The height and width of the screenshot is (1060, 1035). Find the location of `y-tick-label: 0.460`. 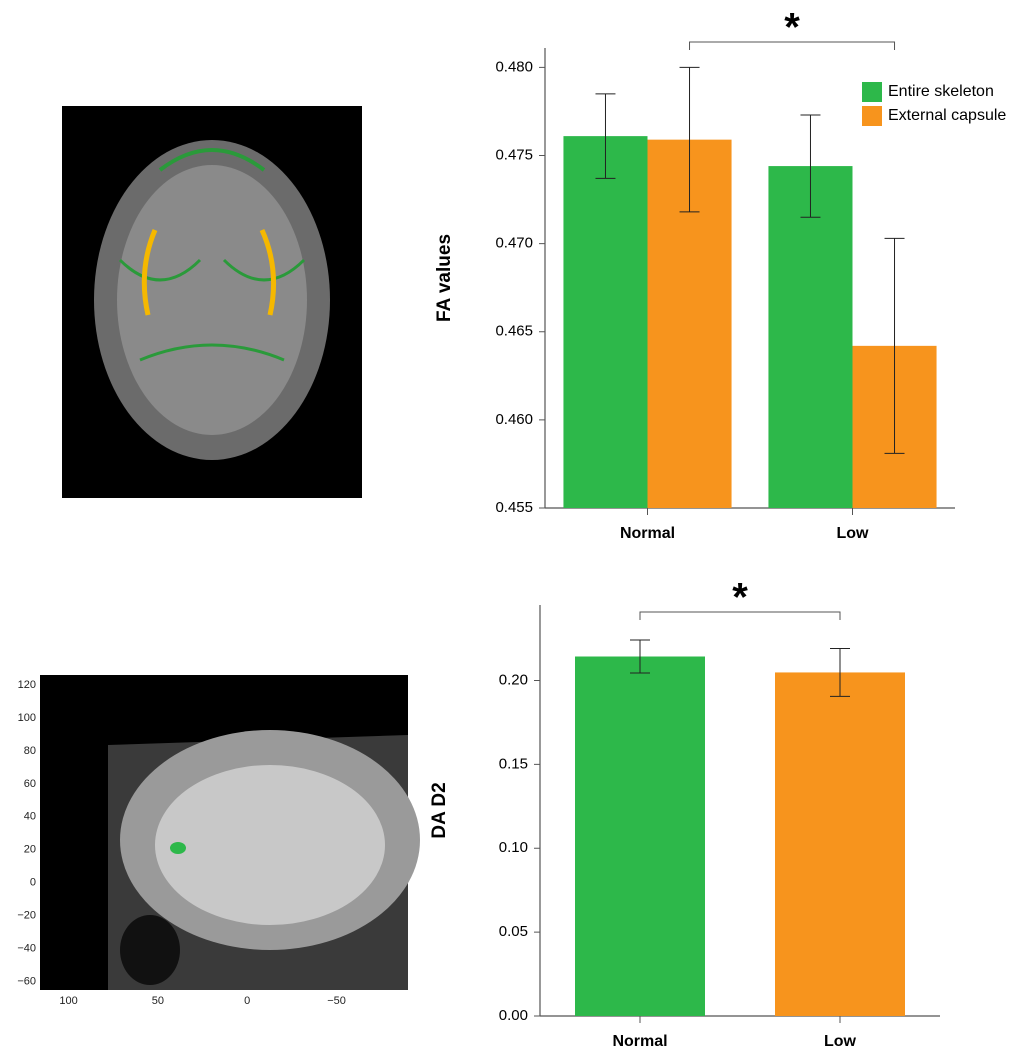

y-tick-label: 0.460 is located at coordinates (514, 419).